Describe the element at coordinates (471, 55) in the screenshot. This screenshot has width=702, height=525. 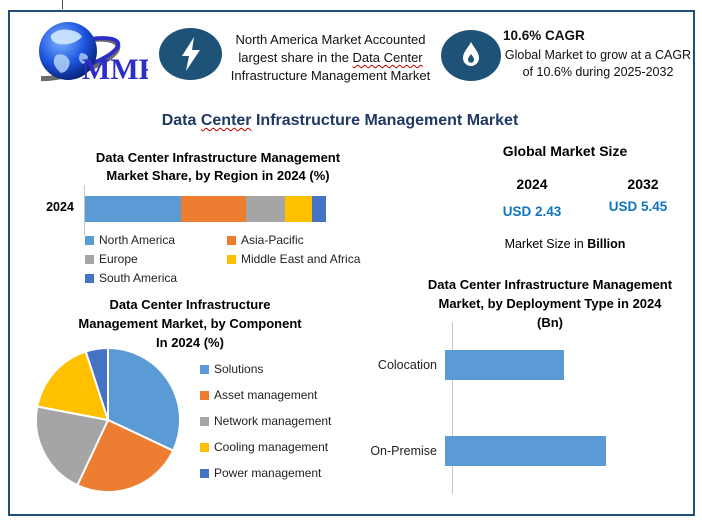
I see `flame-icon` at that location.